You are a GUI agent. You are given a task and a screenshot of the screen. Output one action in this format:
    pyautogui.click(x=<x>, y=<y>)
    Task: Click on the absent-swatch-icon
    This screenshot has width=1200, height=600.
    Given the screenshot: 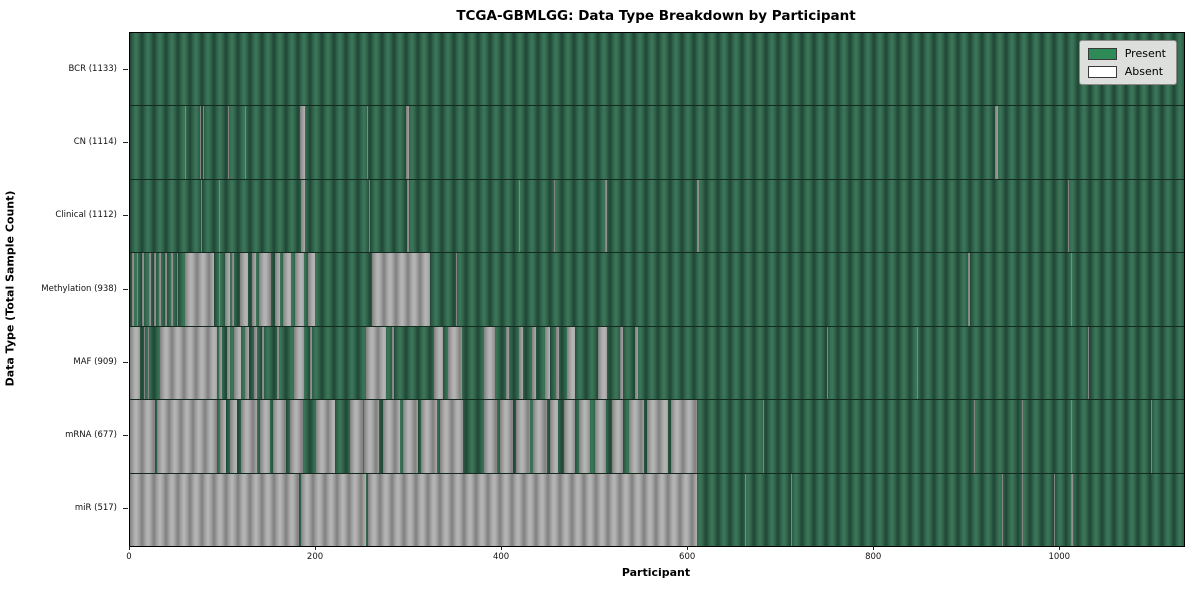 What is the action you would take?
    pyautogui.click(x=1102, y=71)
    